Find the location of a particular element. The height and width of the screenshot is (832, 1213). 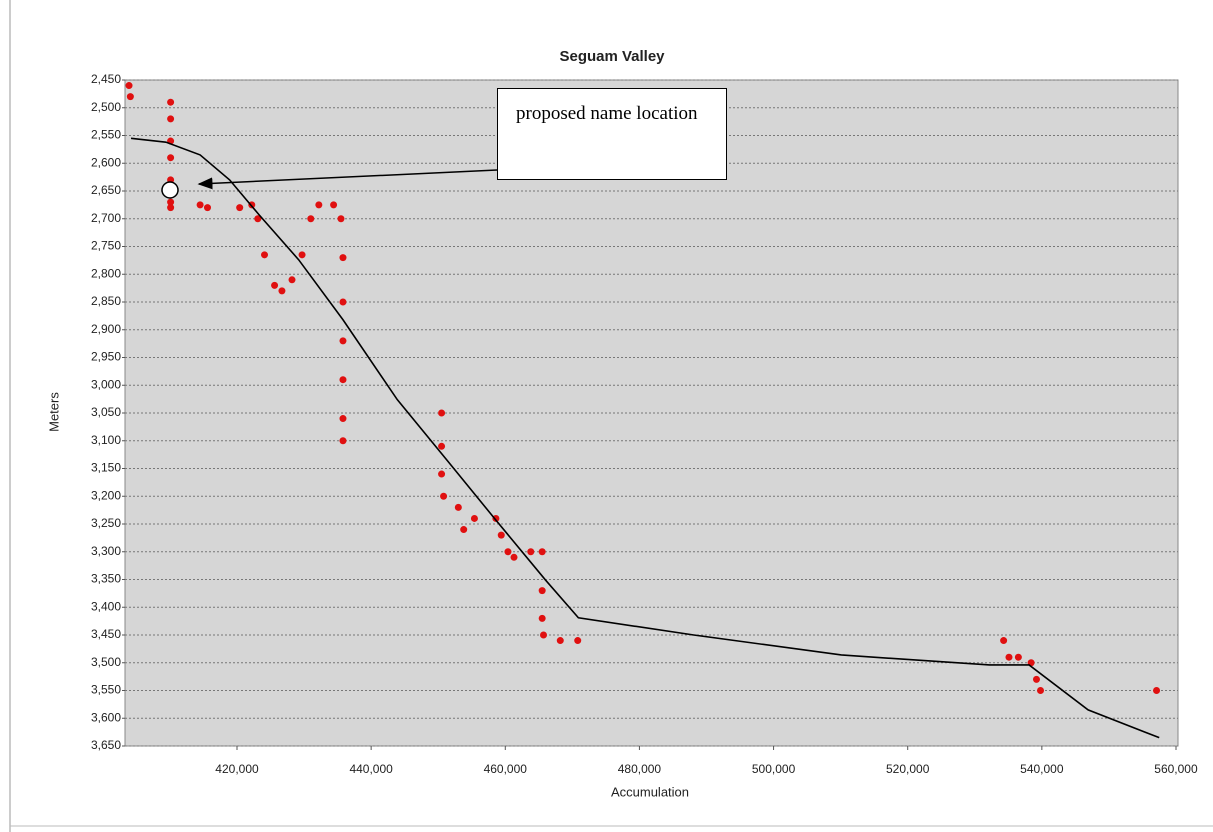

y-tick-label: 3,600 is located at coordinates (106, 717).